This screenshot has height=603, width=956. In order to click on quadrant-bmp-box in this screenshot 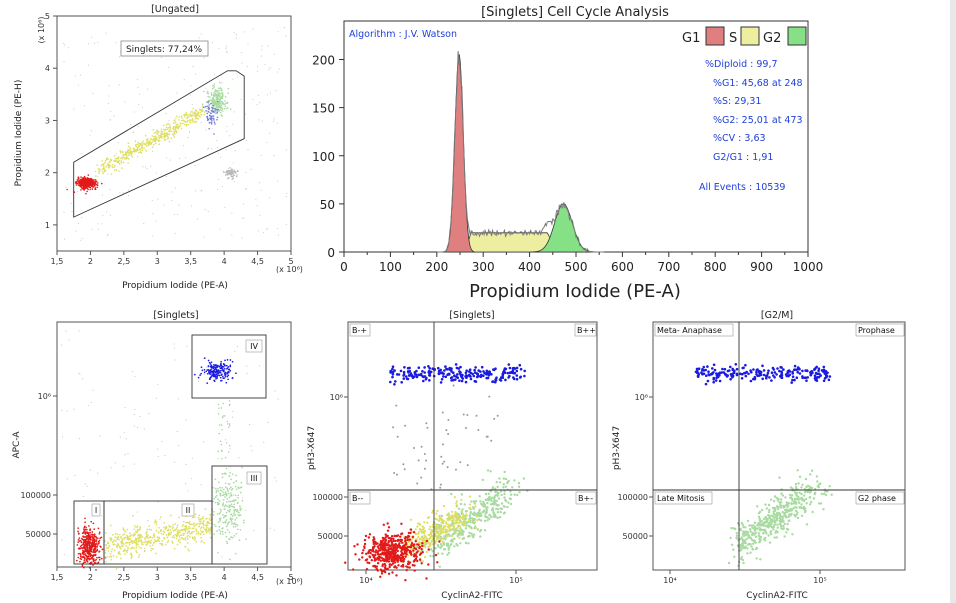, I will do `click(360, 330)`.